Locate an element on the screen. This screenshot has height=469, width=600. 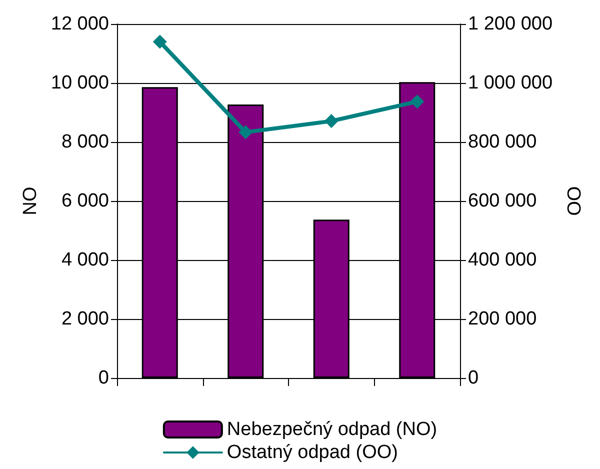
y2-tick-label: 1 000 000 is located at coordinates (510, 83).